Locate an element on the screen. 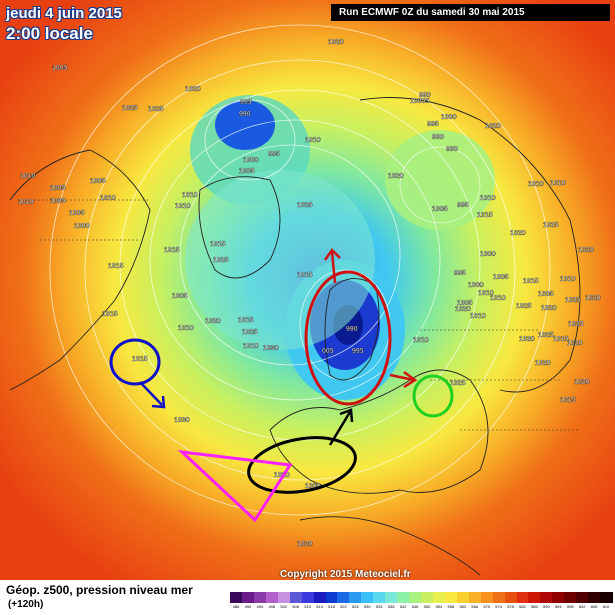  scale-label: 506 is located at coordinates (295, 606).